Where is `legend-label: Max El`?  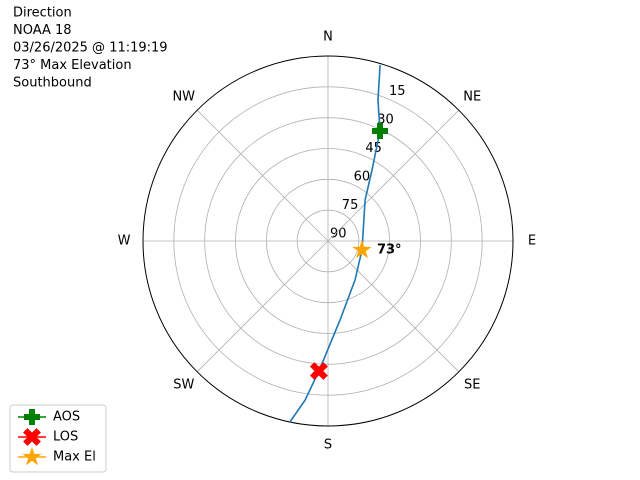 legend-label: Max El is located at coordinates (74, 457).